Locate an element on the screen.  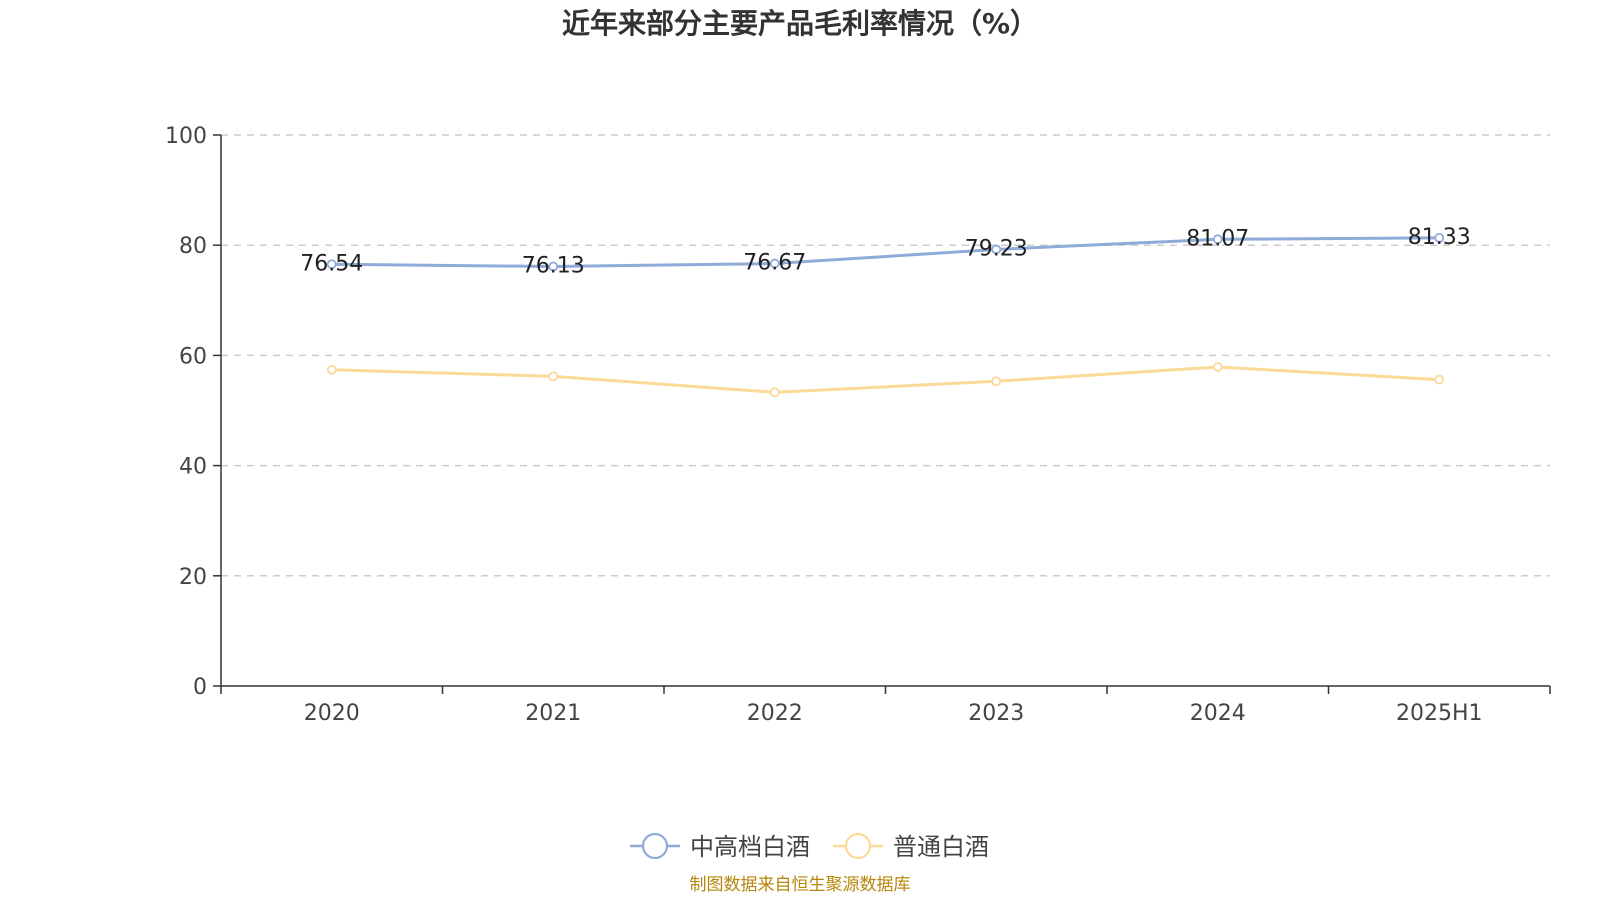
data-label: 76.54 is located at coordinates (331, 263).